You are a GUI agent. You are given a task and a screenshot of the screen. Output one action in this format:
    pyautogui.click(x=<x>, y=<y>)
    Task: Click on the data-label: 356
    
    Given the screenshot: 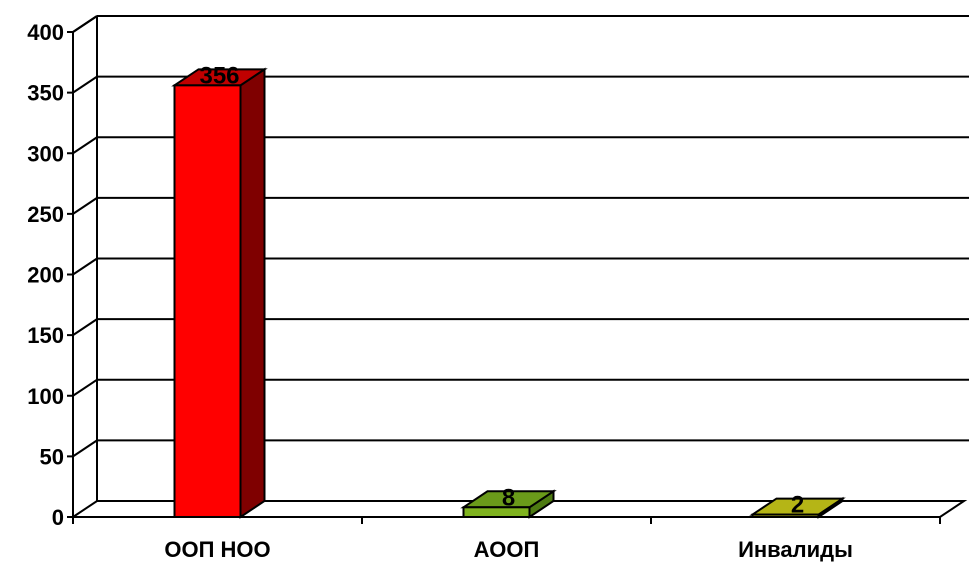 What is the action you would take?
    pyautogui.click(x=219, y=75)
    